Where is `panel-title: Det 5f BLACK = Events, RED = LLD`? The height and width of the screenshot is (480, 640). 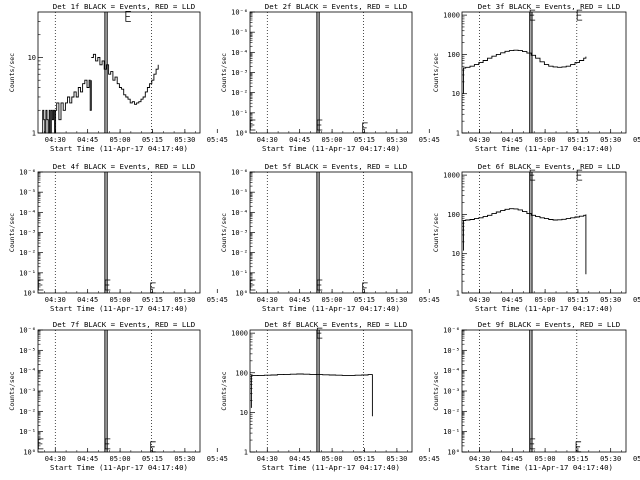
panel-title: Det 5f BLACK = Events, RED = LLD is located at coordinates (336, 166).